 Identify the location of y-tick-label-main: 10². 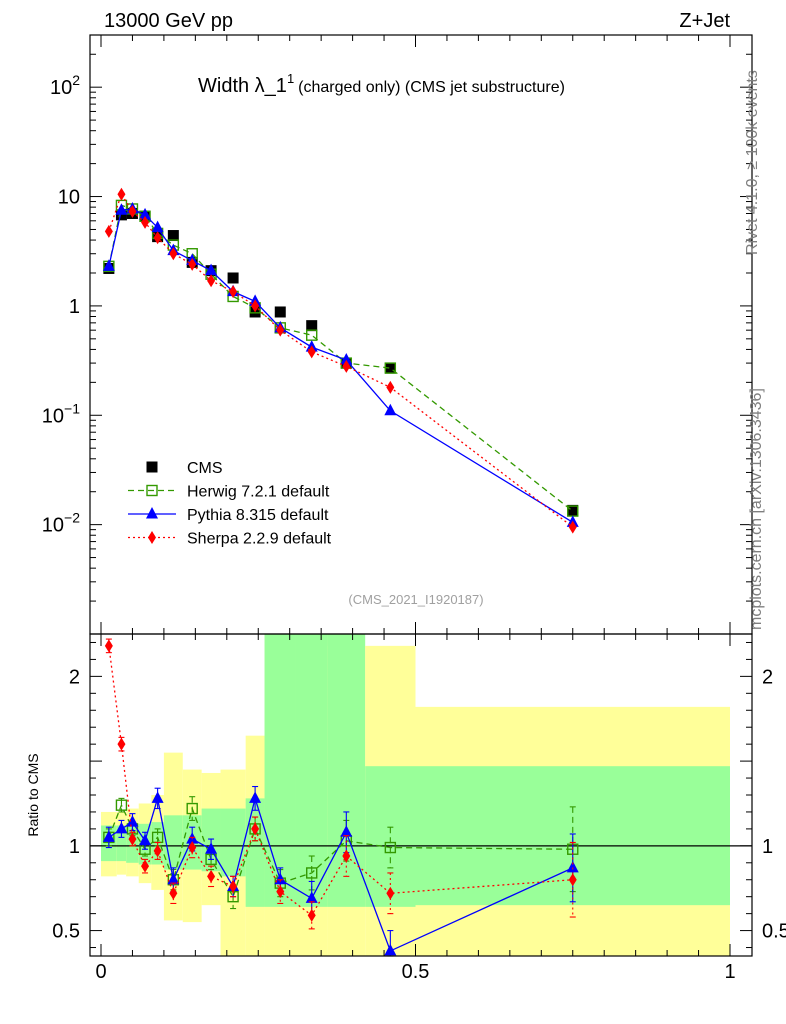
(65, 85).